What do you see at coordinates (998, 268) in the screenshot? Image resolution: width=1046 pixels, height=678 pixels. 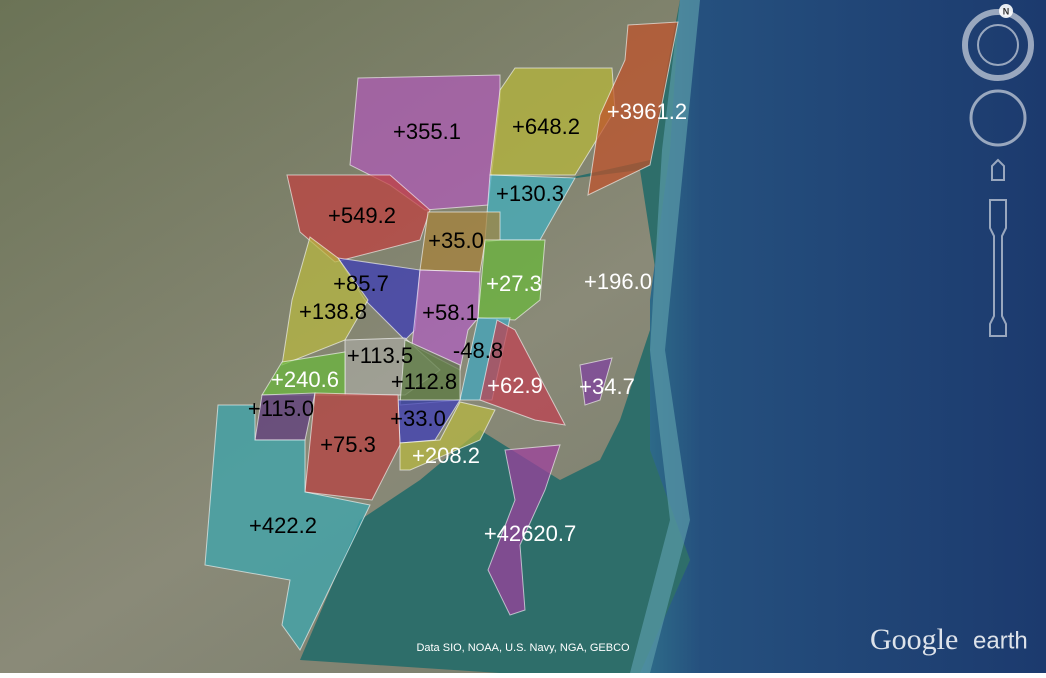 I see `zoom-slider` at bounding box center [998, 268].